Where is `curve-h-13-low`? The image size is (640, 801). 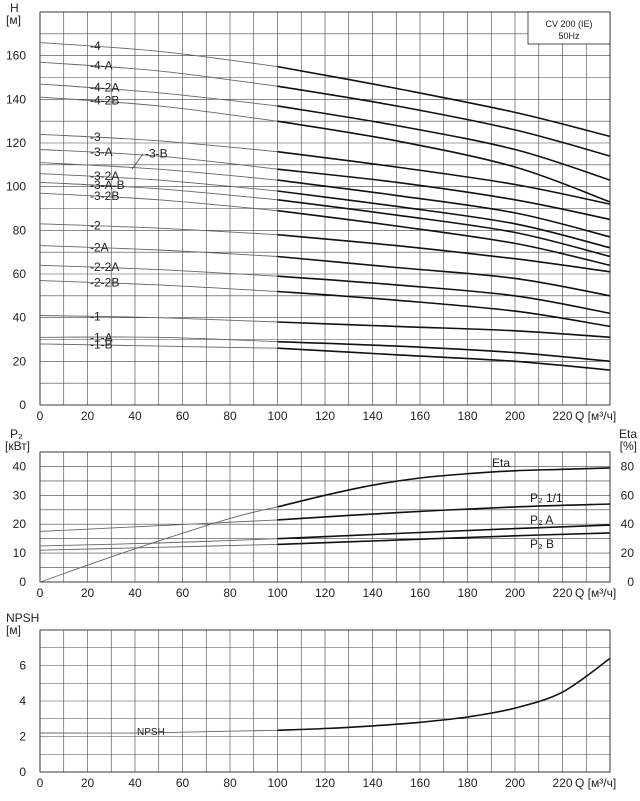
curve-h-13-low is located at coordinates (158, 286).